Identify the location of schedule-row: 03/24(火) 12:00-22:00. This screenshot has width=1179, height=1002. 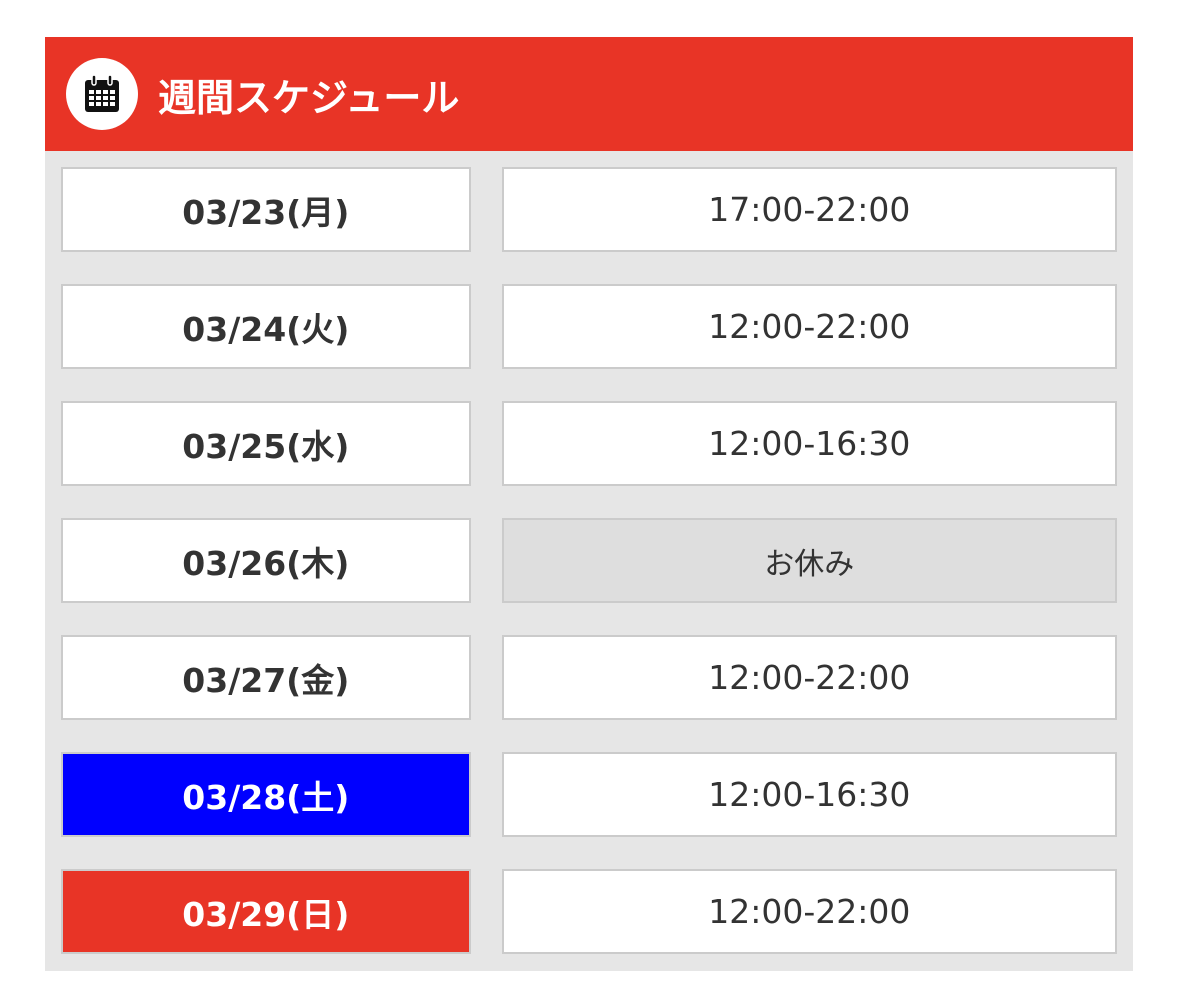
(589, 326).